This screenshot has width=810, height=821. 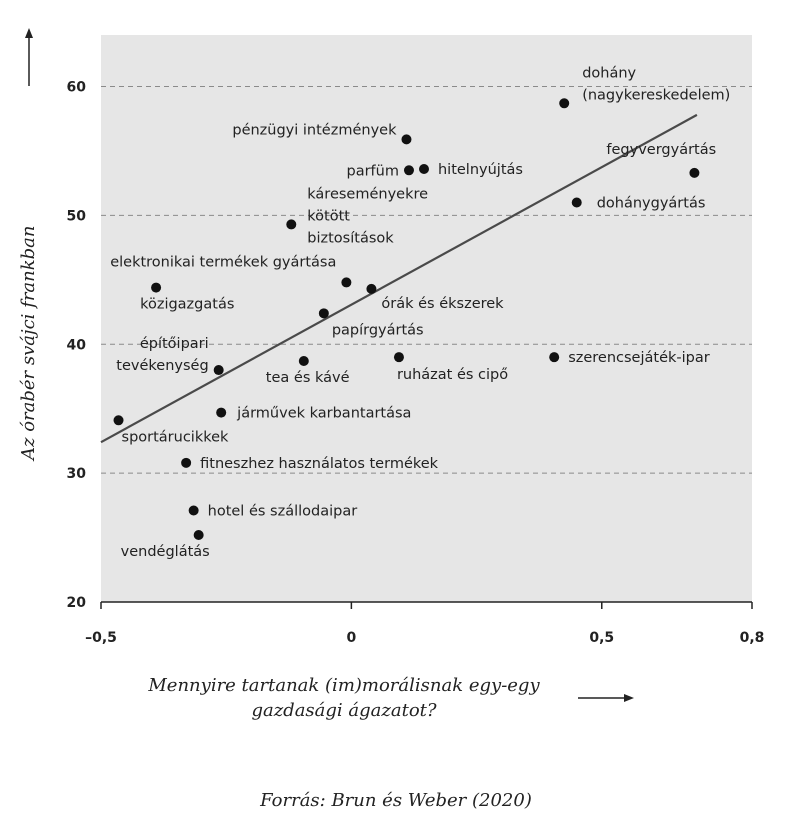 I want to click on x-axis-title-line-1: Mennyire tartanak (im)morálisnak egy-egy, so click(x=343, y=685).